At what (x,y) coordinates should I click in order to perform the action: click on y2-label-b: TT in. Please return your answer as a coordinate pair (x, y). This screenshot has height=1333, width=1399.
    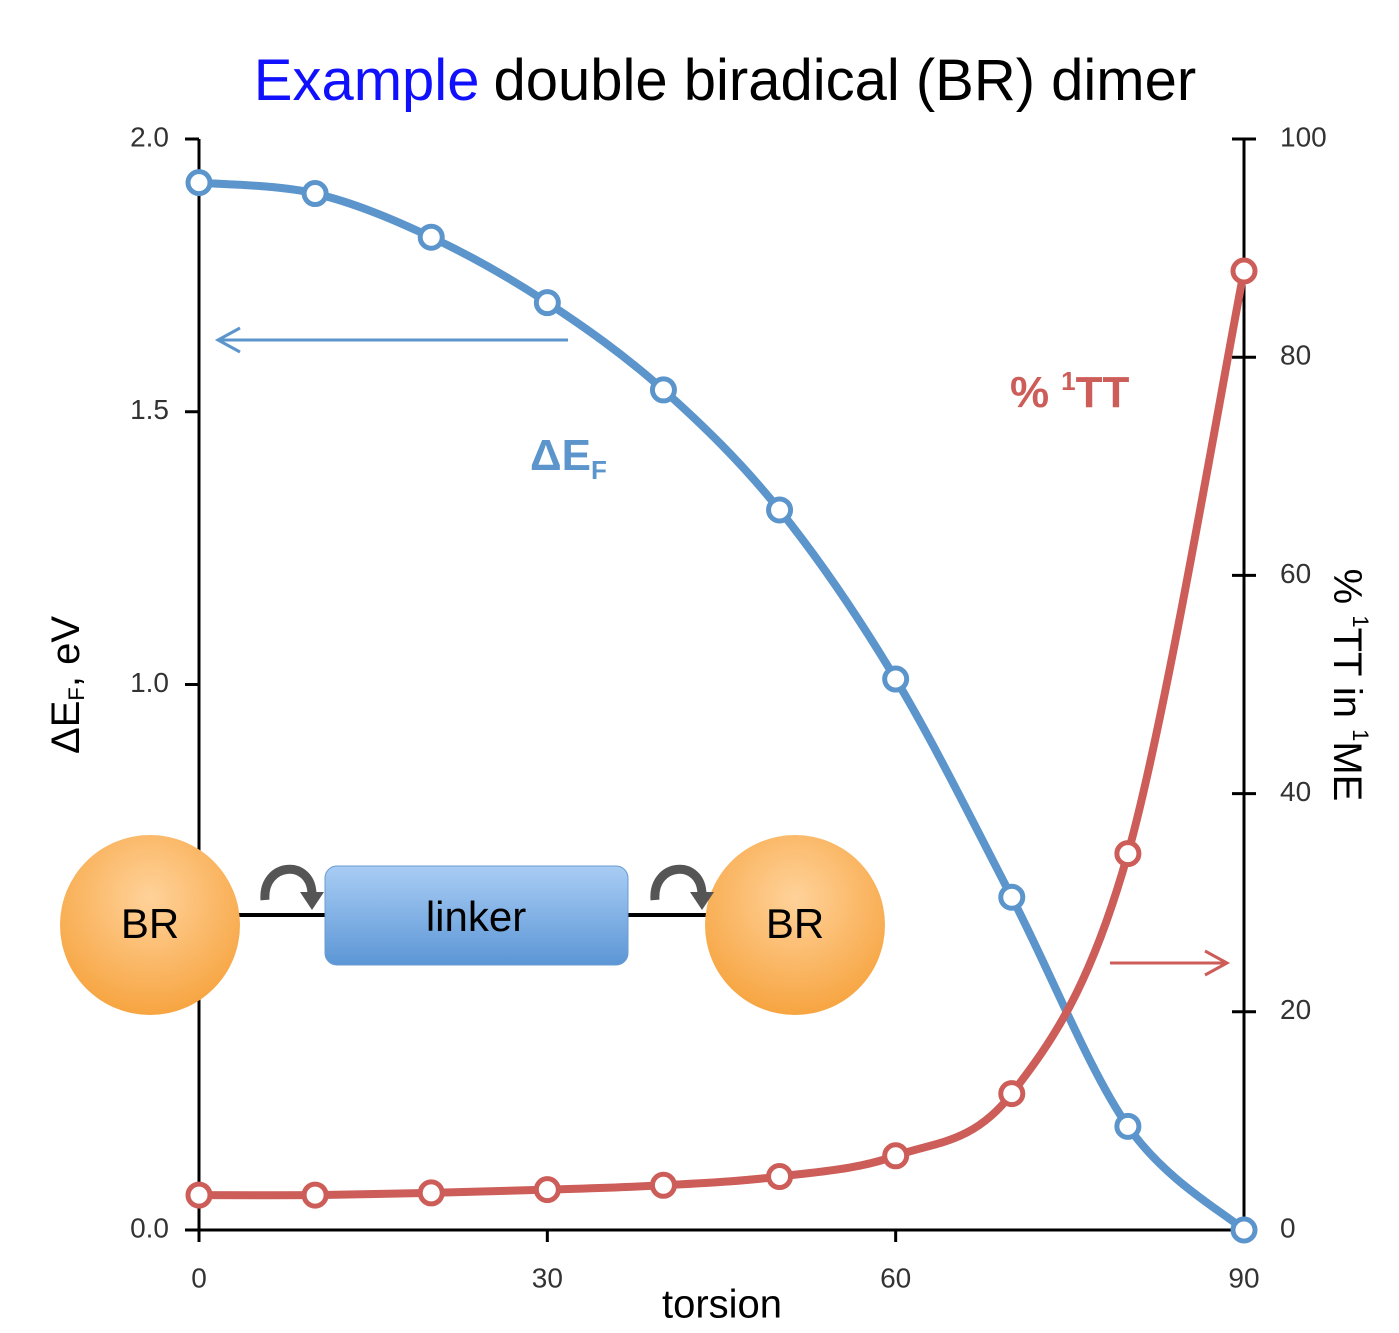
    Looking at the image, I should click on (1347, 679).